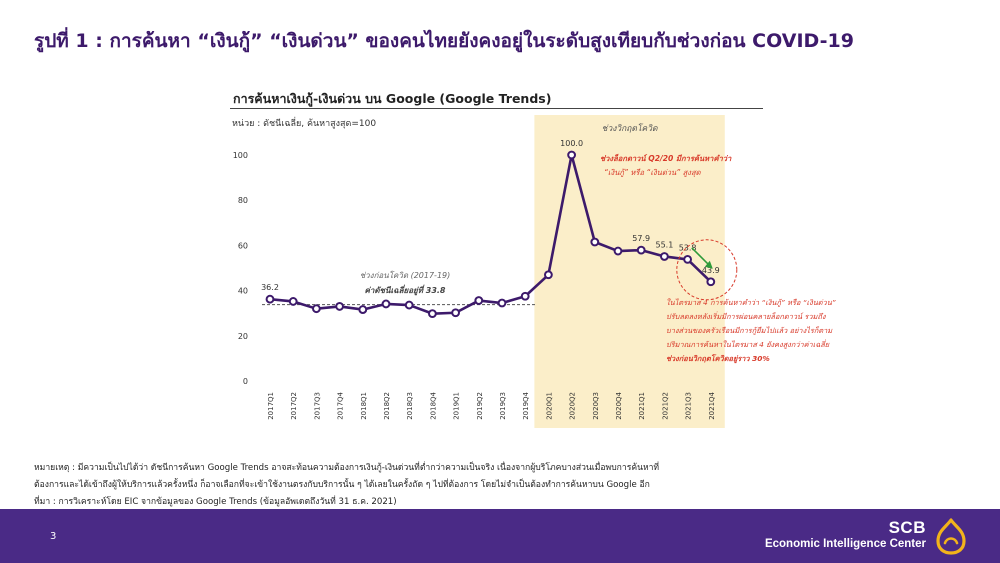 The image size is (1000, 563). What do you see at coordinates (240, 155) in the screenshot?
I see `y-tick-label: 100` at bounding box center [240, 155].